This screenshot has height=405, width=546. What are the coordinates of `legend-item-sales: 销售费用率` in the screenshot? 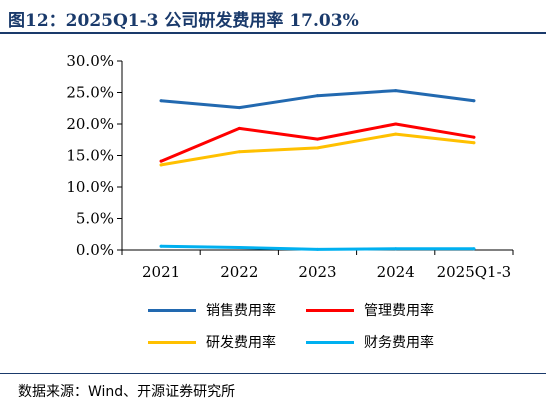 It's located at (212, 310).